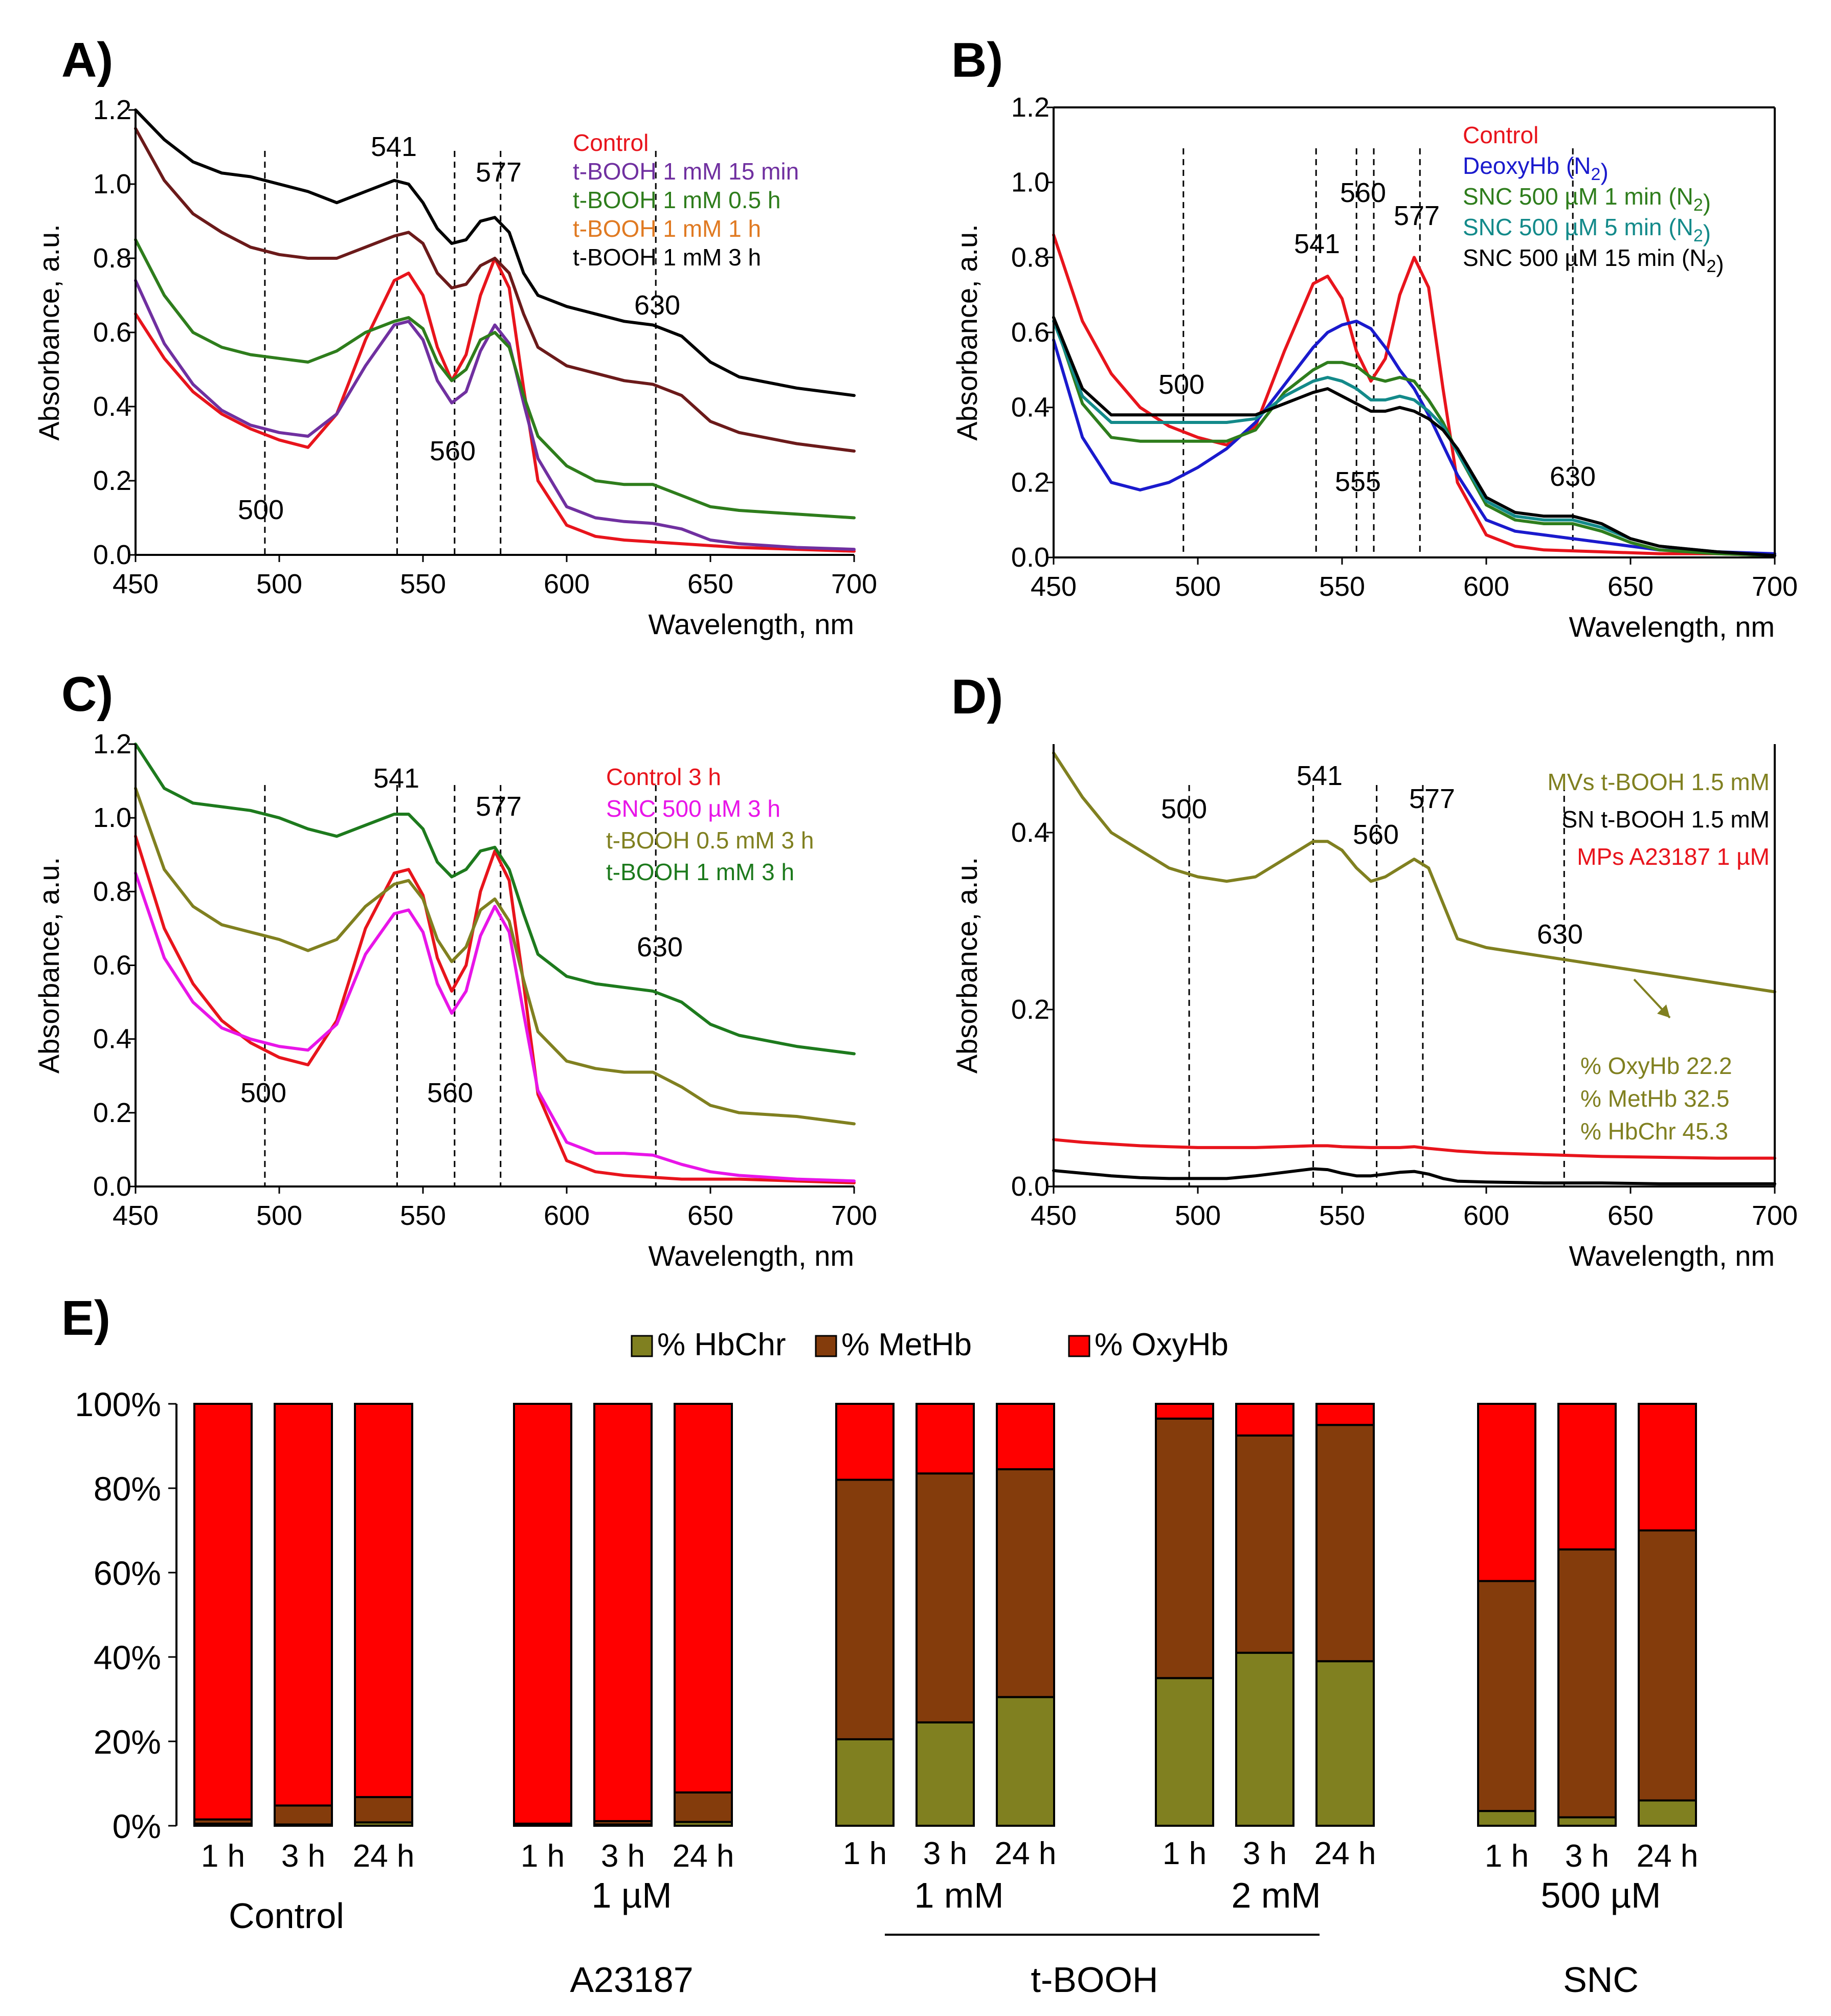 The height and width of the screenshot is (2016, 1831). I want to click on legend-entry-3: t-BOOH 1 mM 0.5 h, so click(676, 200).